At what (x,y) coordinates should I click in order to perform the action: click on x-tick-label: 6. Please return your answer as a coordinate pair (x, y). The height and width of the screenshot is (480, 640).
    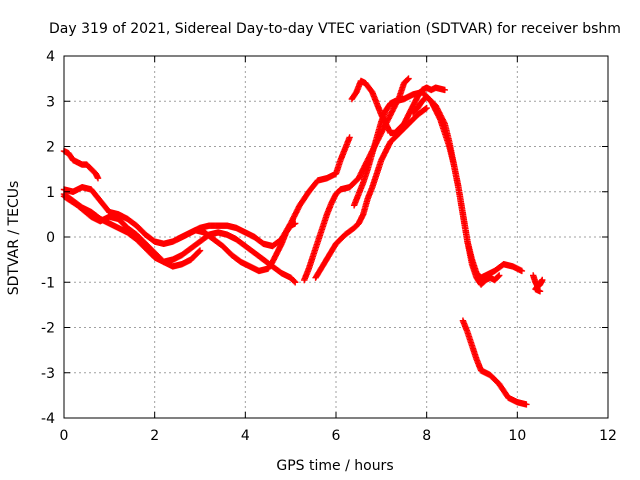
    Looking at the image, I should click on (336, 436).